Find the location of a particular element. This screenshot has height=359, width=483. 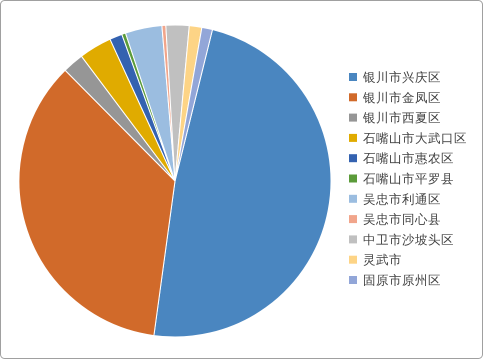

legend-label: 石嘴山市惠农区 is located at coordinates (408, 158).